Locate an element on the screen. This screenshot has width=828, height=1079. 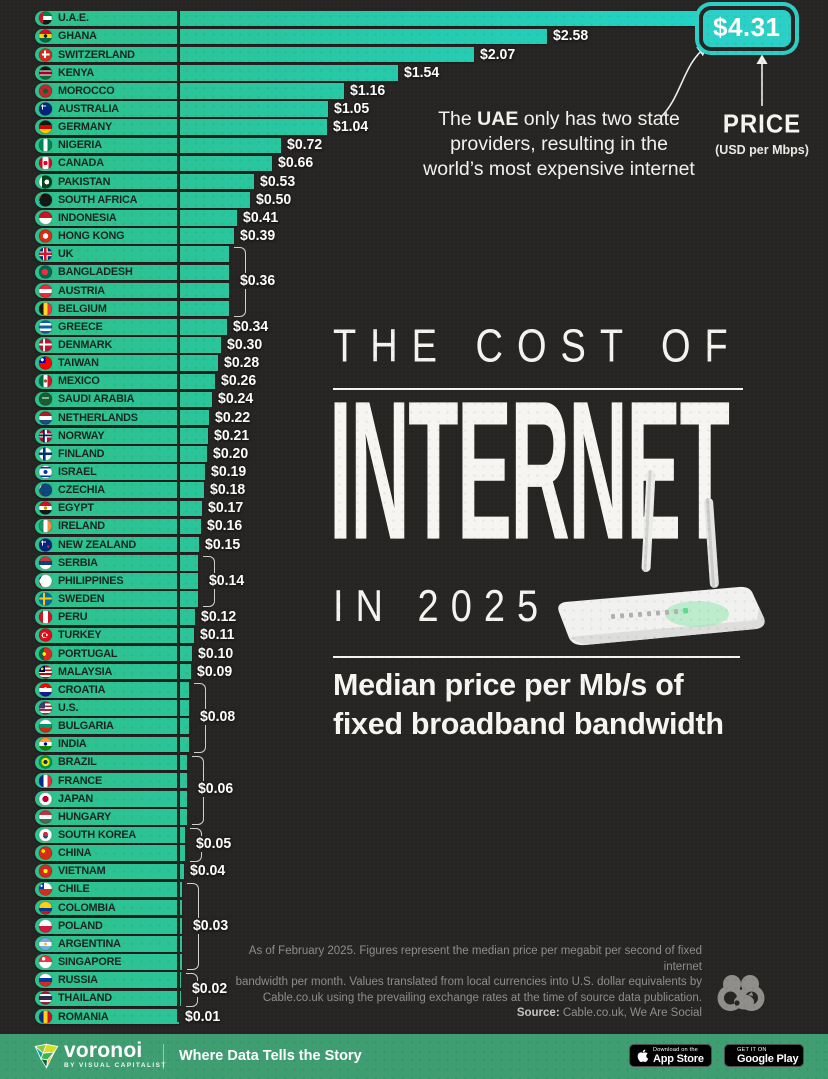
country-label-canada: CANADA is located at coordinates (81, 163).